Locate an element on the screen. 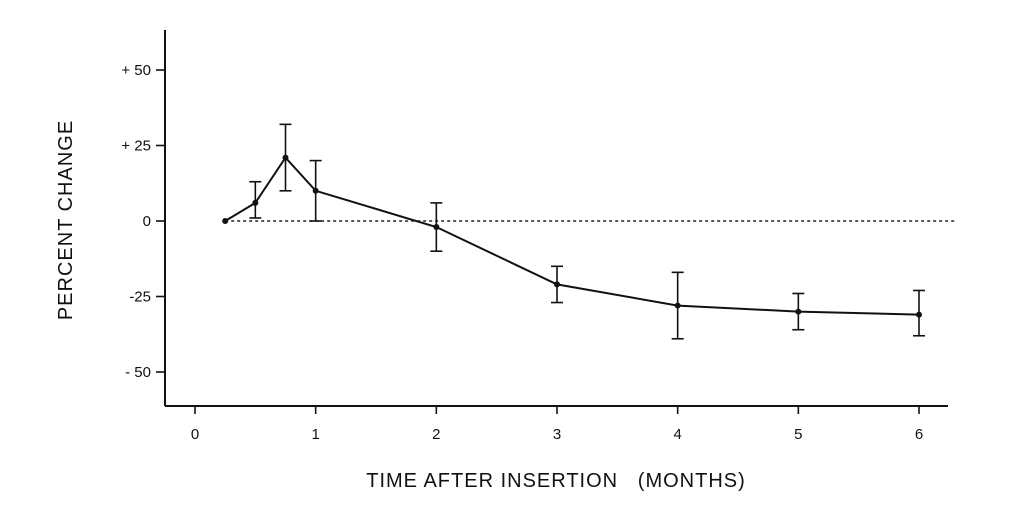 This screenshot has height=512, width=1027. x-tick-label: 6 is located at coordinates (919, 434).